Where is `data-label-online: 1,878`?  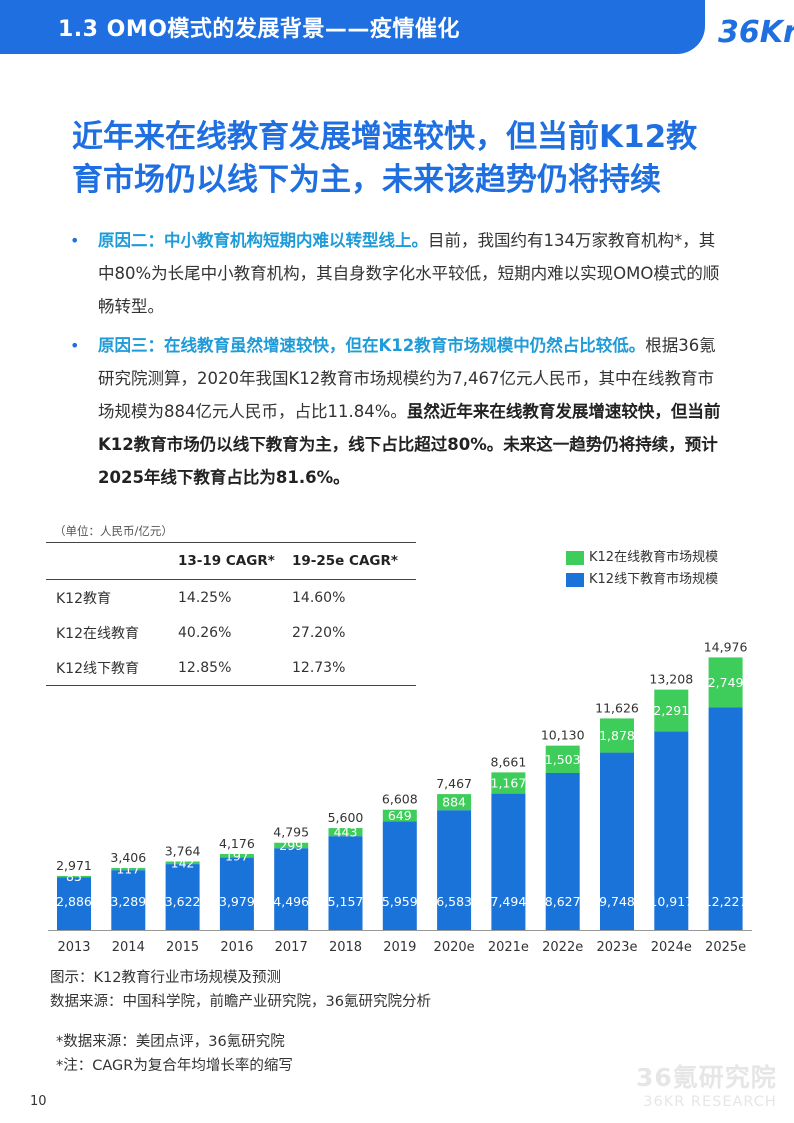
data-label-online: 1,878 is located at coordinates (617, 735).